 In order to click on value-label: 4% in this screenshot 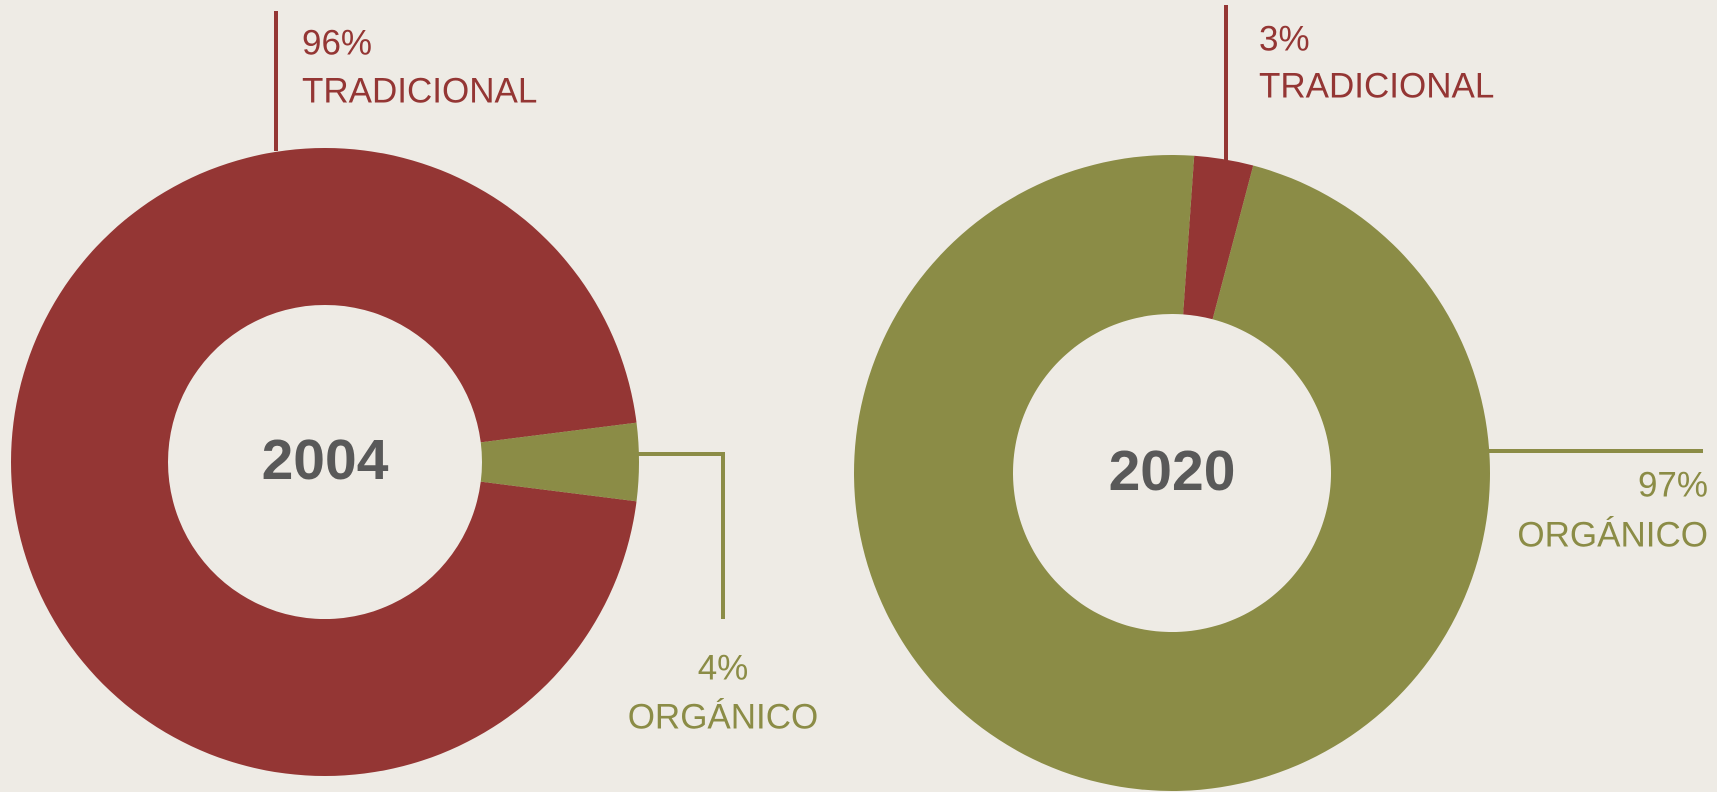, I will do `click(723, 667)`.